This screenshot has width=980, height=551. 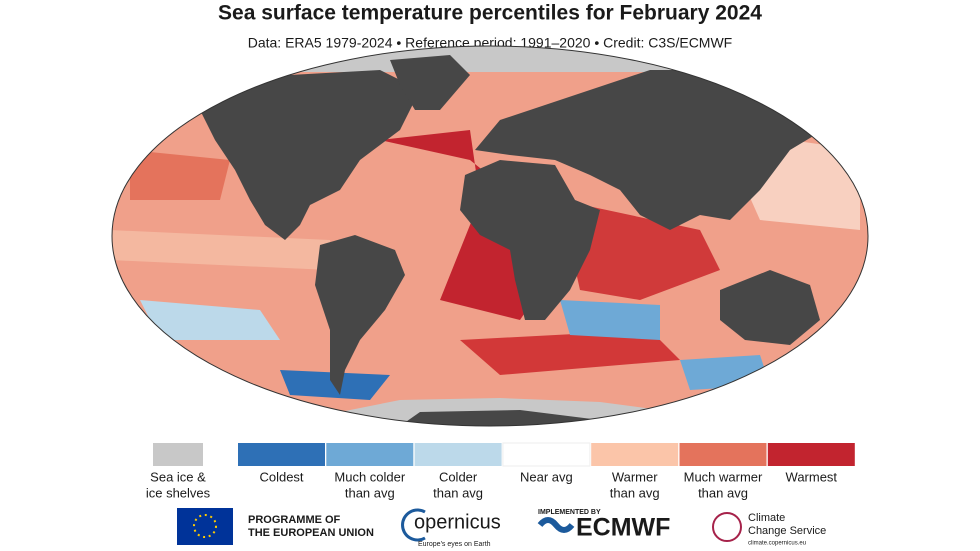 I want to click on c3s-url: climate.copernicus.eu, so click(x=777, y=544).